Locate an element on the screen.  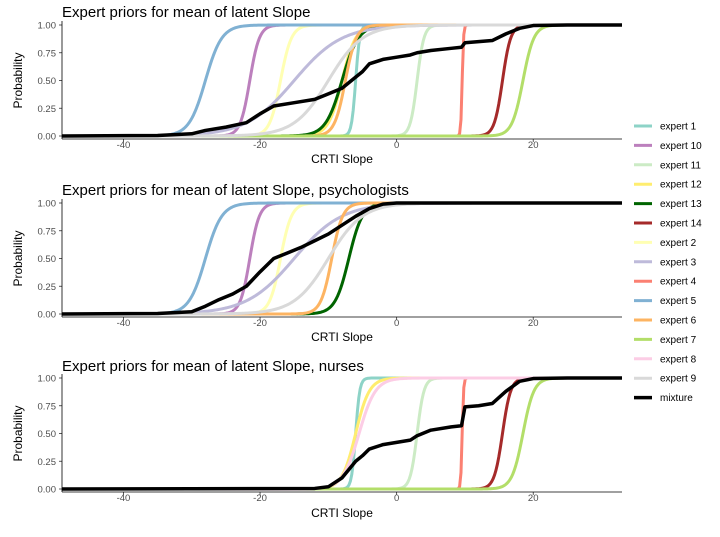
legend-item: expert 14 is located at coordinates (668, 224).